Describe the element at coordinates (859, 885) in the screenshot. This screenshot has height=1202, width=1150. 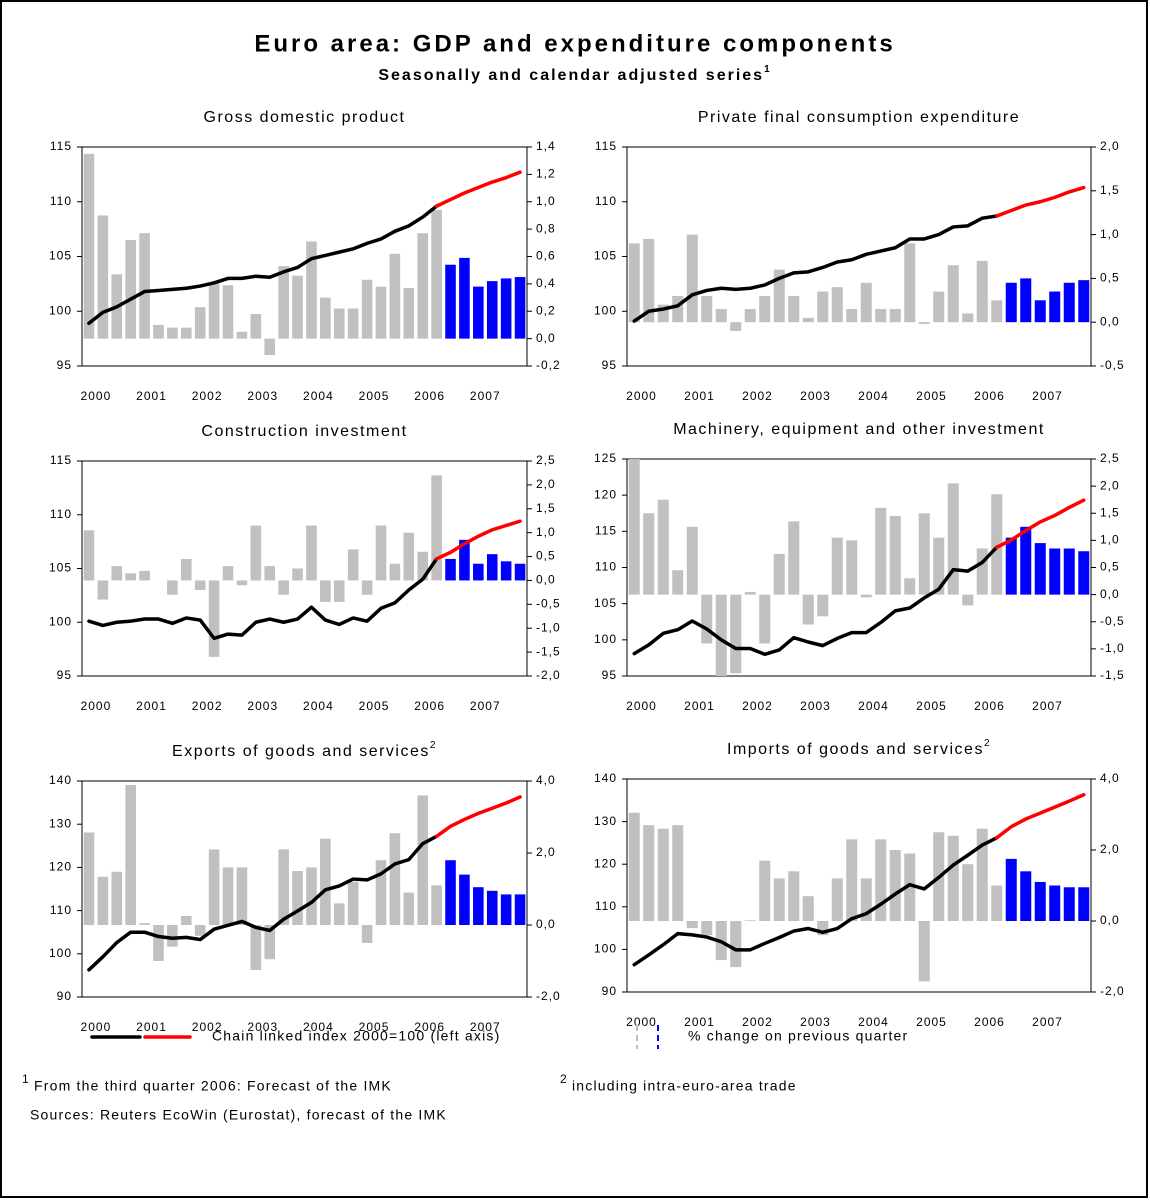
I see `plot-frame` at that location.